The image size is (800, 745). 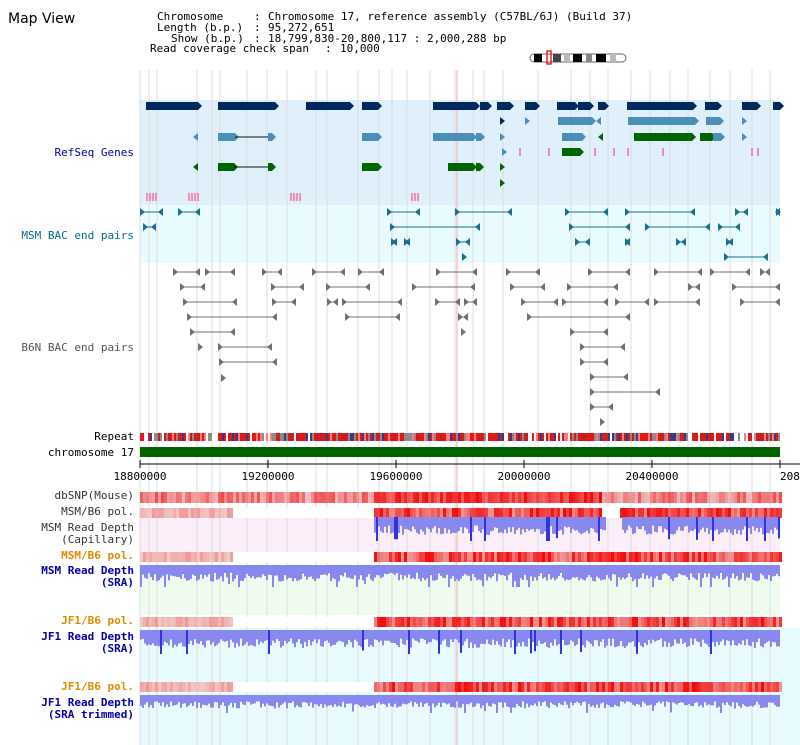 What do you see at coordinates (97, 620) in the screenshot?
I see `jf1-b6-pol-1-label: JF1/B6 pol.` at bounding box center [97, 620].